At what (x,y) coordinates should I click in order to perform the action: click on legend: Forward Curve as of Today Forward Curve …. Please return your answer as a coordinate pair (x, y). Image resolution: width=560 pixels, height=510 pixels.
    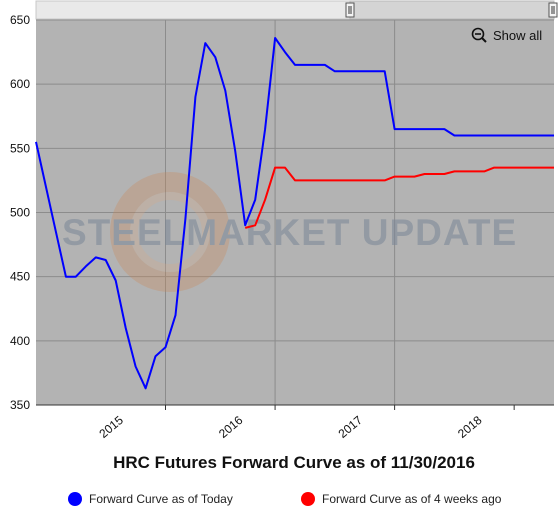
    Looking at the image, I should click on (285, 499).